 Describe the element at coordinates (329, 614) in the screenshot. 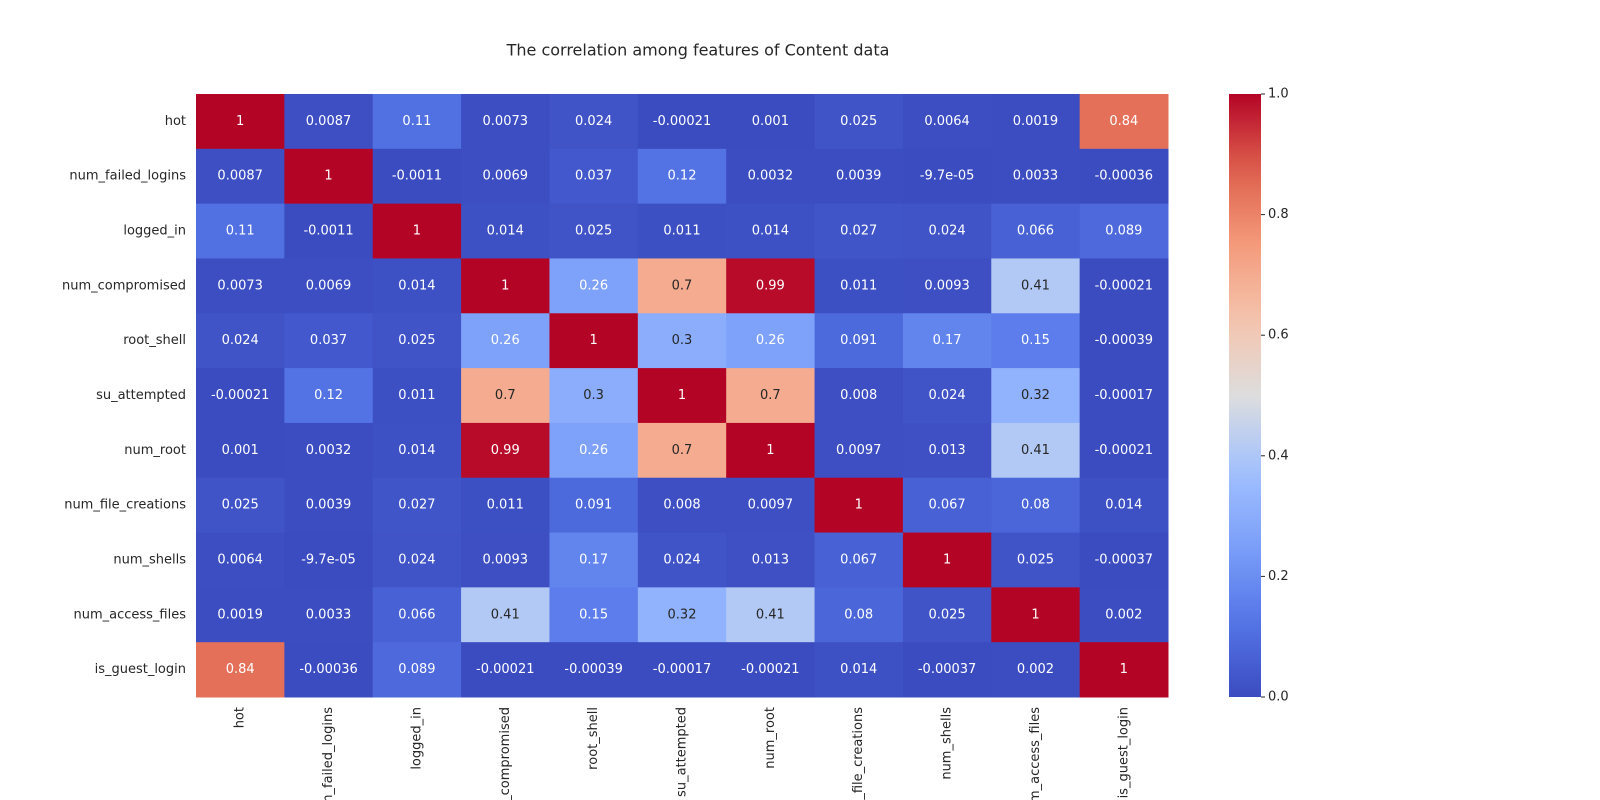

I see `cell-label: 0.0033` at that location.